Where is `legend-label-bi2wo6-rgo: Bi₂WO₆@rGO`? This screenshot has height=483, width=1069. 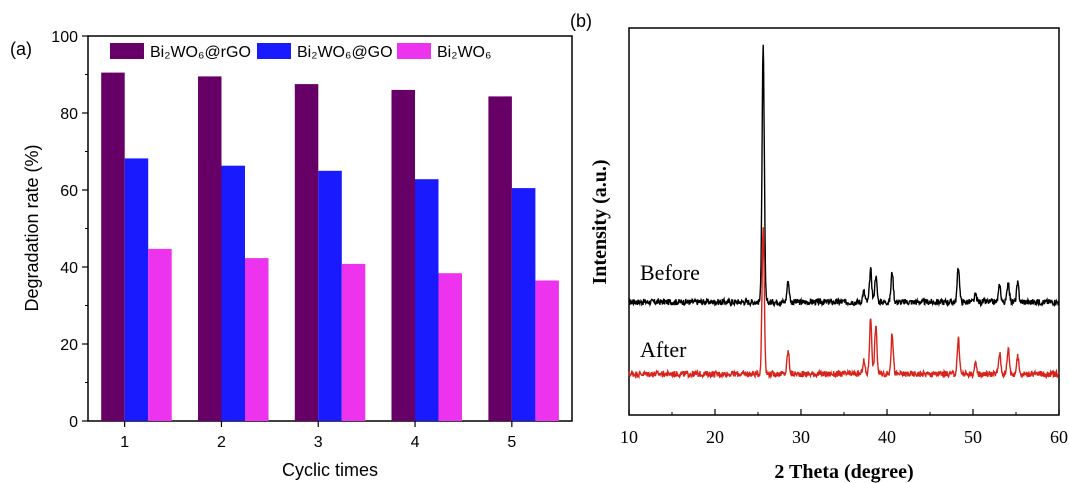
legend-label-bi2wo6-rgo: Bi₂WO₆@rGO is located at coordinates (200, 52).